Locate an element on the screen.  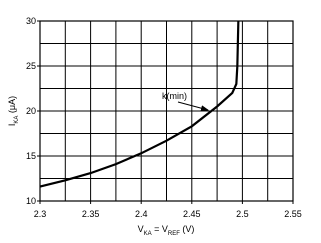
x-axis-label-part: REF is located at coordinates (174, 234).